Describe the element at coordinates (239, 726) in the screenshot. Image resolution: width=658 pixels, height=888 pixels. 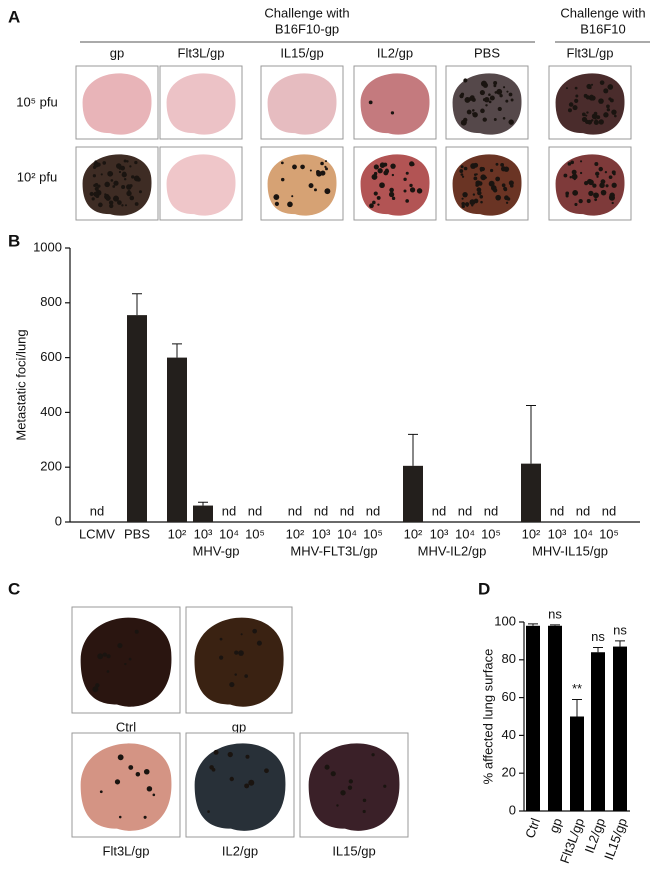
I see `image-label: gp` at that location.